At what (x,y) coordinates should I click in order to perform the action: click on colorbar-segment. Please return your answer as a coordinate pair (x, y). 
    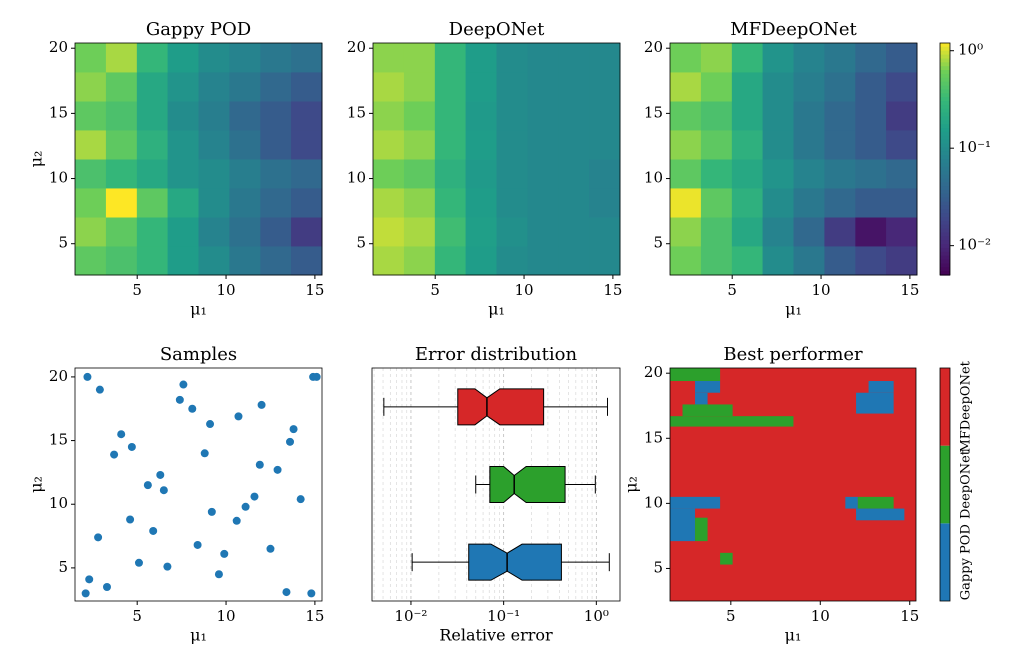
    Looking at the image, I should click on (945, 562).